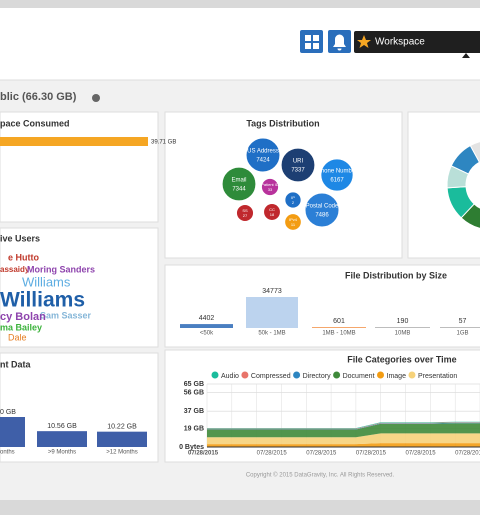  What do you see at coordinates (239, 190) in the screenshot?
I see `bubble-value: 7344` at bounding box center [239, 190].